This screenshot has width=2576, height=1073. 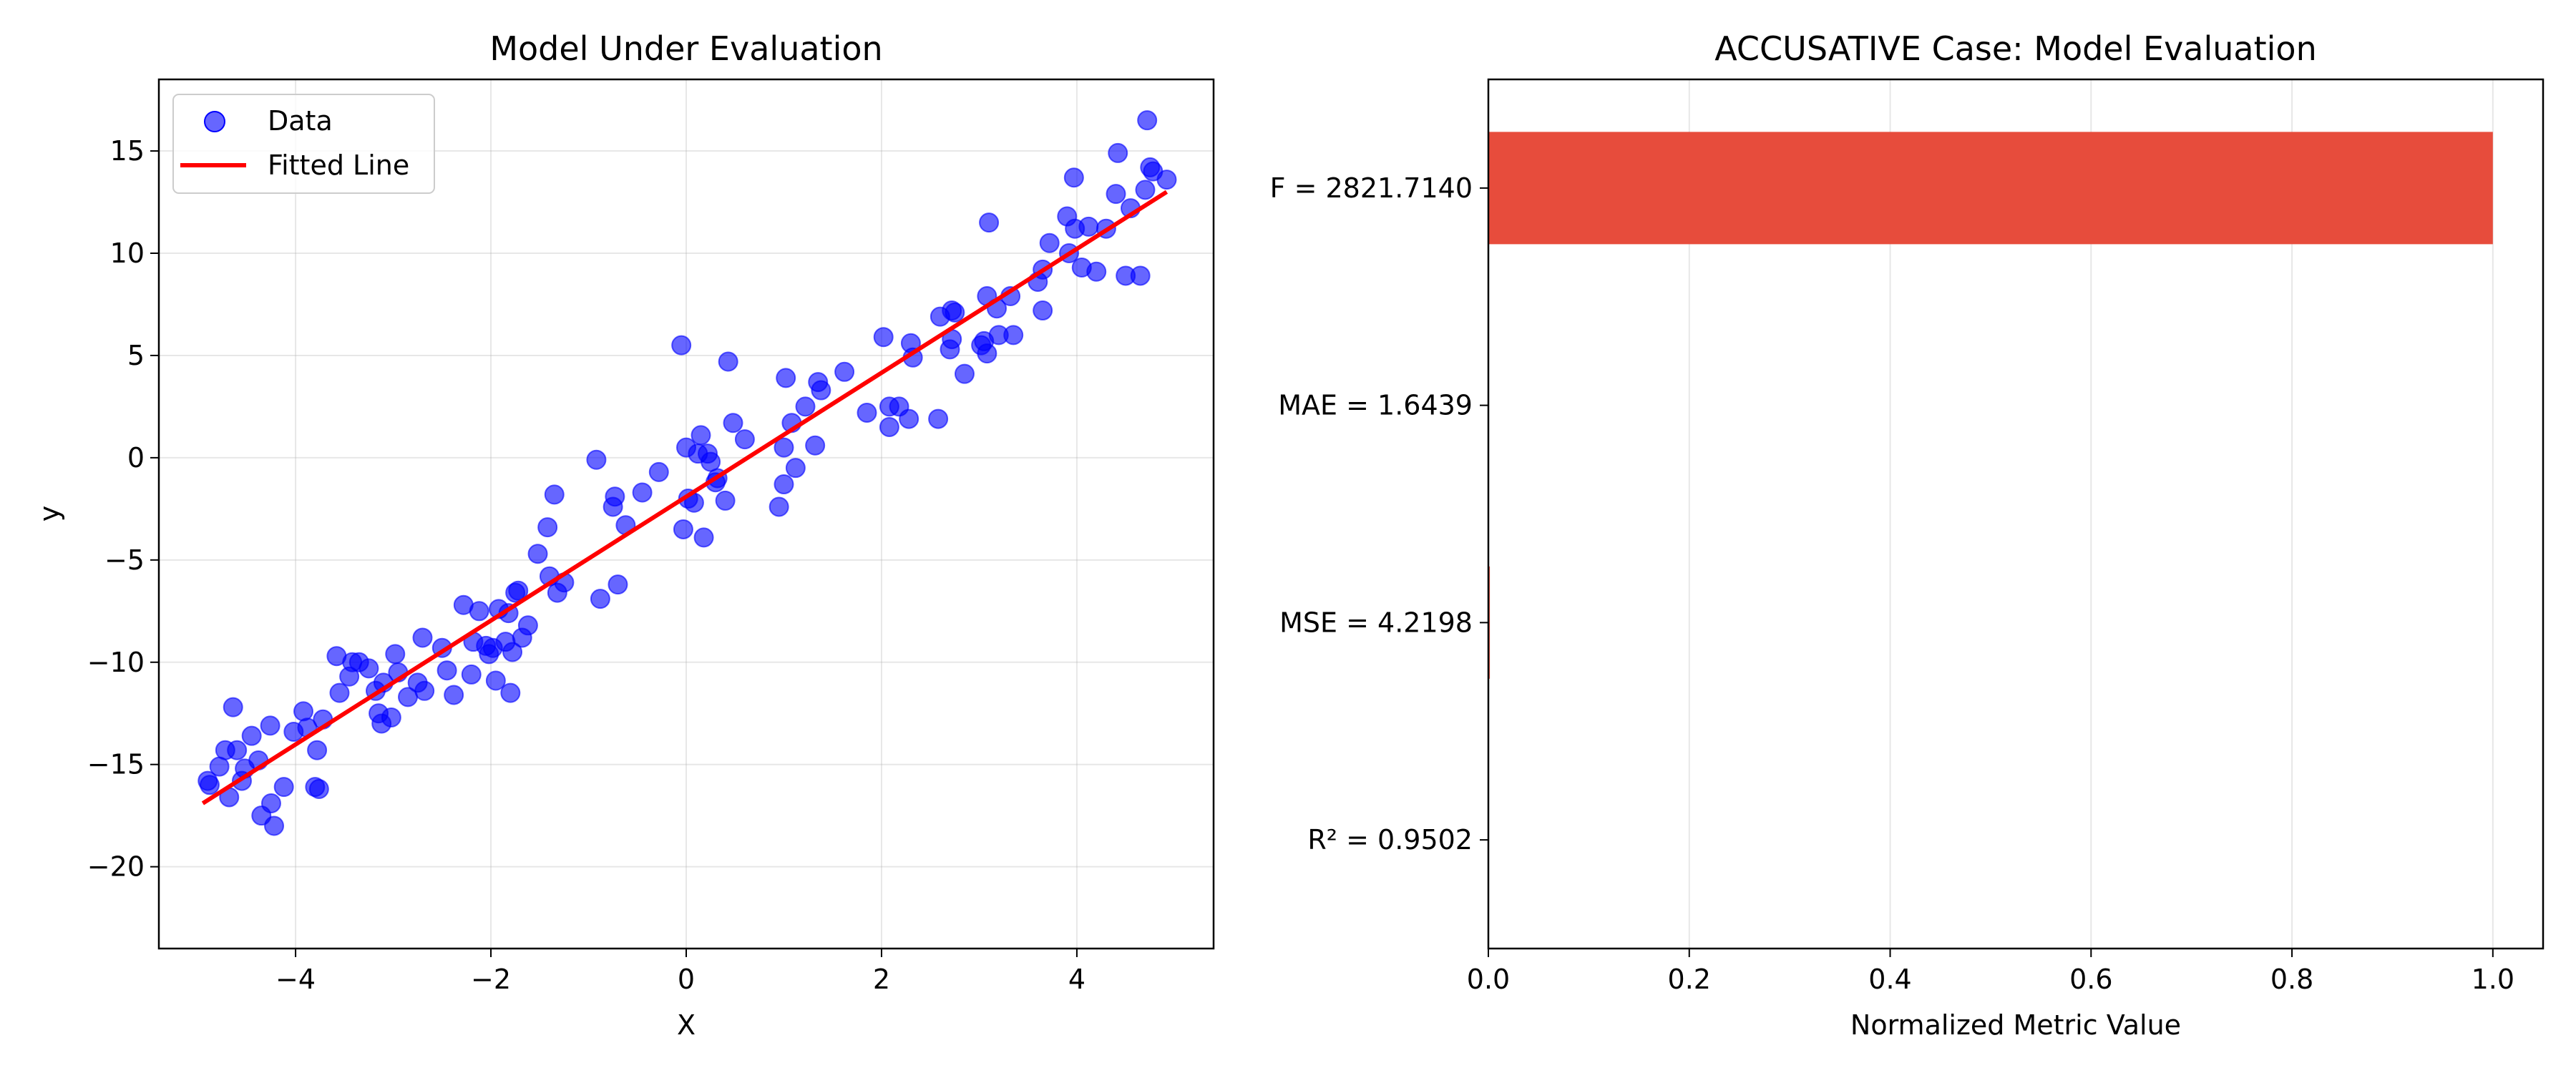 What do you see at coordinates (338, 165) in the screenshot?
I see `legend-fitted-line-label: Fitted Line` at bounding box center [338, 165].